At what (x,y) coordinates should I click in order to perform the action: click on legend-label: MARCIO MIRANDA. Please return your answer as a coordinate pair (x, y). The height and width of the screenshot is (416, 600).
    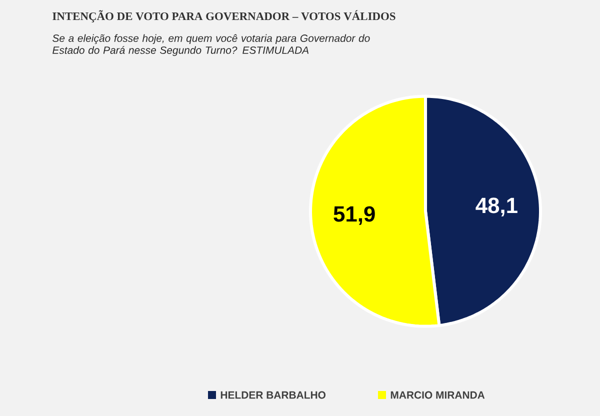
    Looking at the image, I should click on (437, 395).